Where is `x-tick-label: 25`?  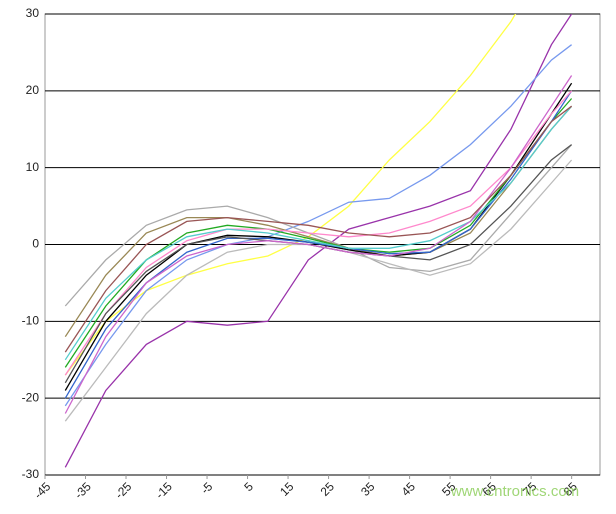
x-tick-label: 25 is located at coordinates (328, 489).